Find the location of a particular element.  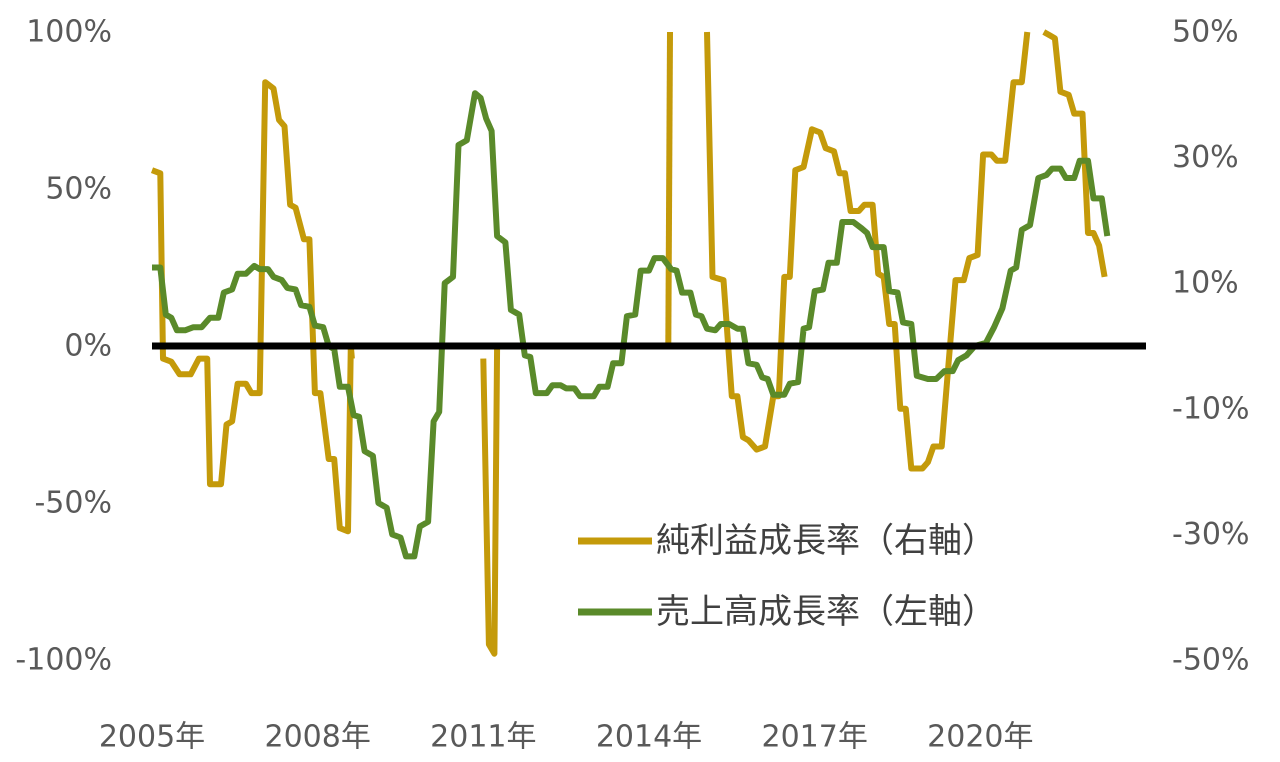

right-axis-tick-label: 30% is located at coordinates (1205, 157).